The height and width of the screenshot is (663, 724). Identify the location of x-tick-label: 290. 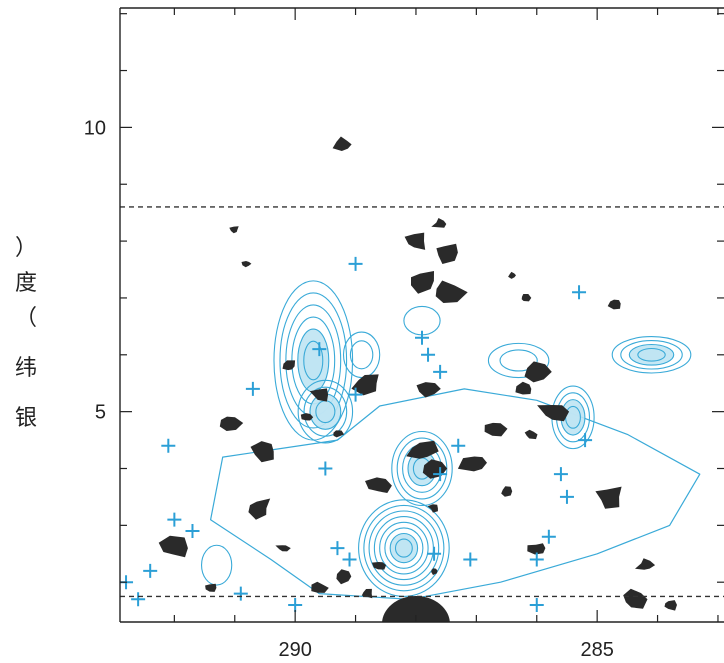
(294, 650).